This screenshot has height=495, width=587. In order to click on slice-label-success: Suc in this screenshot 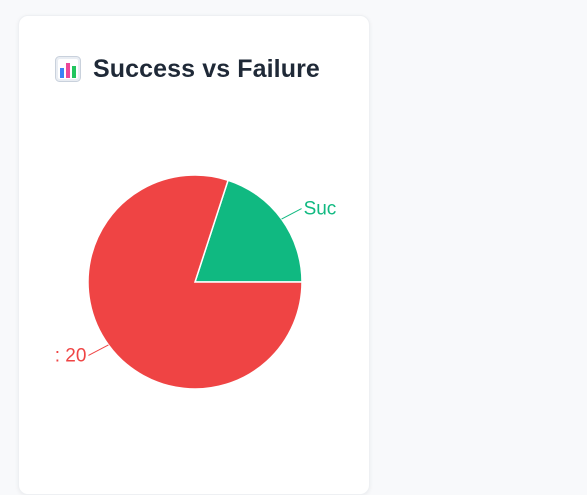, I will do `click(320, 209)`.